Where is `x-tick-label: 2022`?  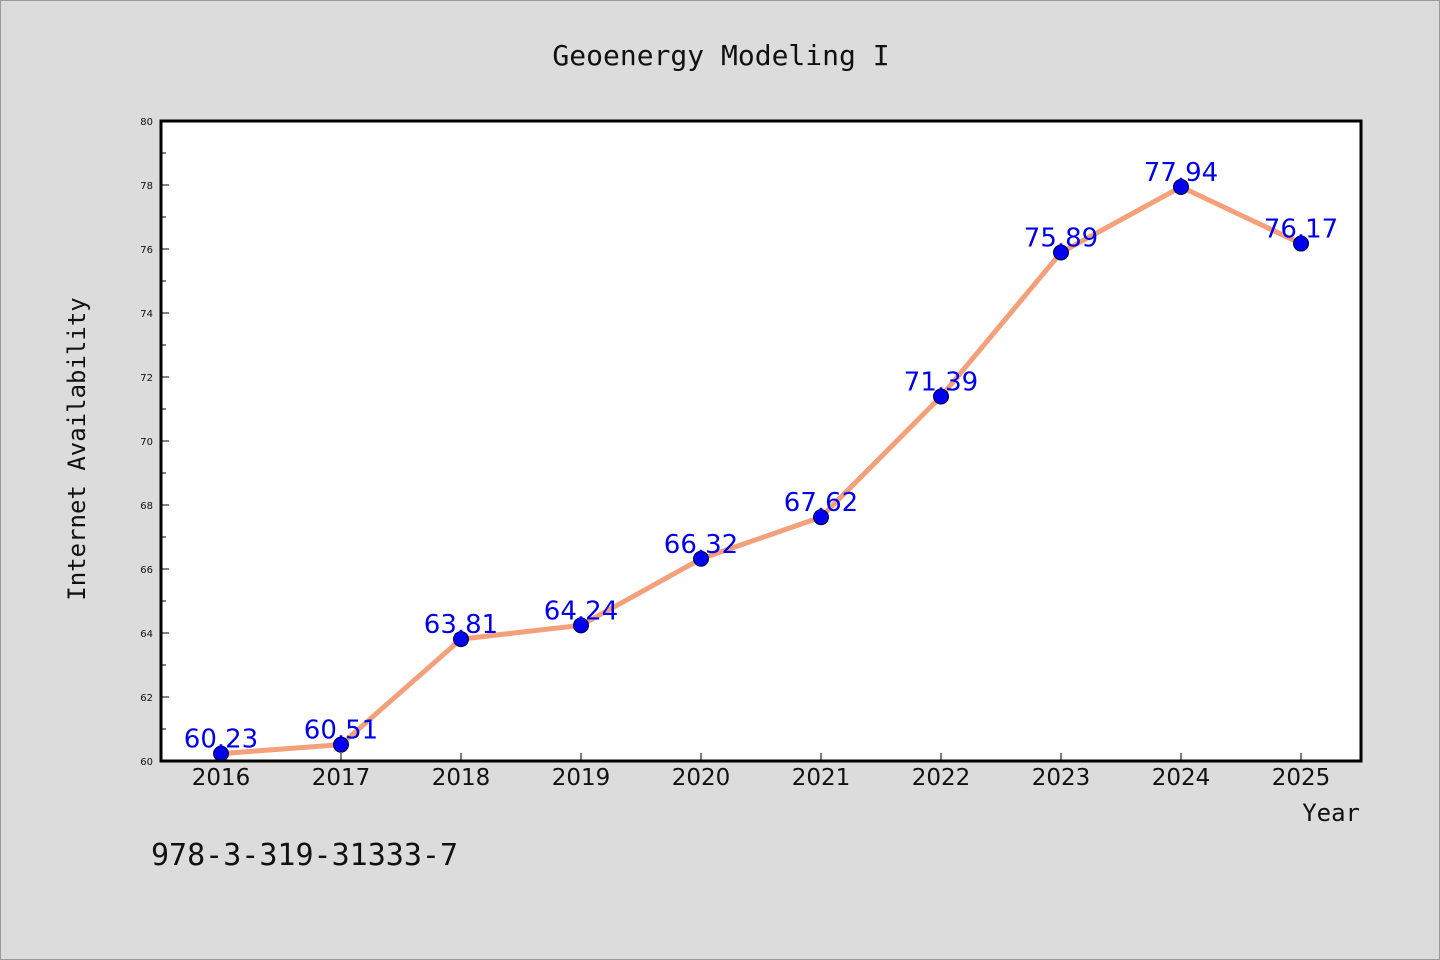
x-tick-label: 2022 is located at coordinates (941, 778).